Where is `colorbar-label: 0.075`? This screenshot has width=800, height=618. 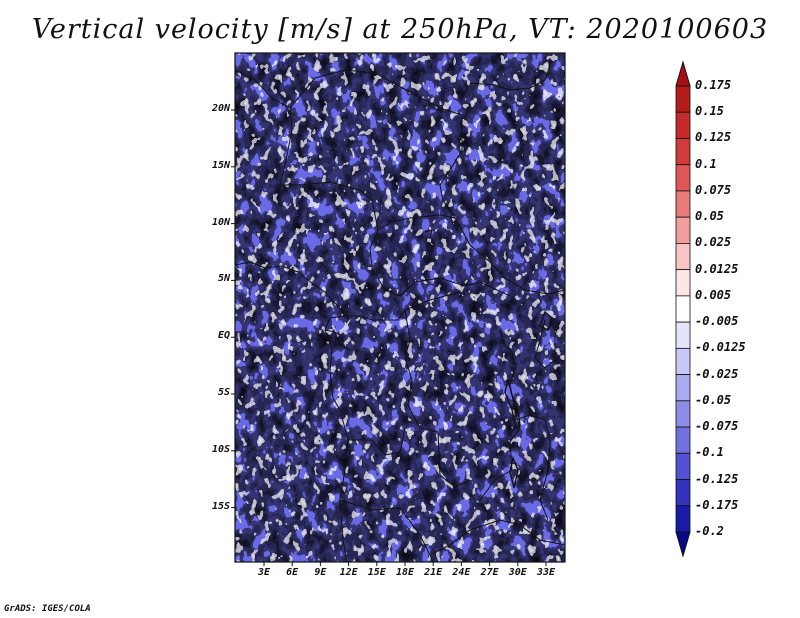
colorbar-label: 0.075 is located at coordinates (713, 189).